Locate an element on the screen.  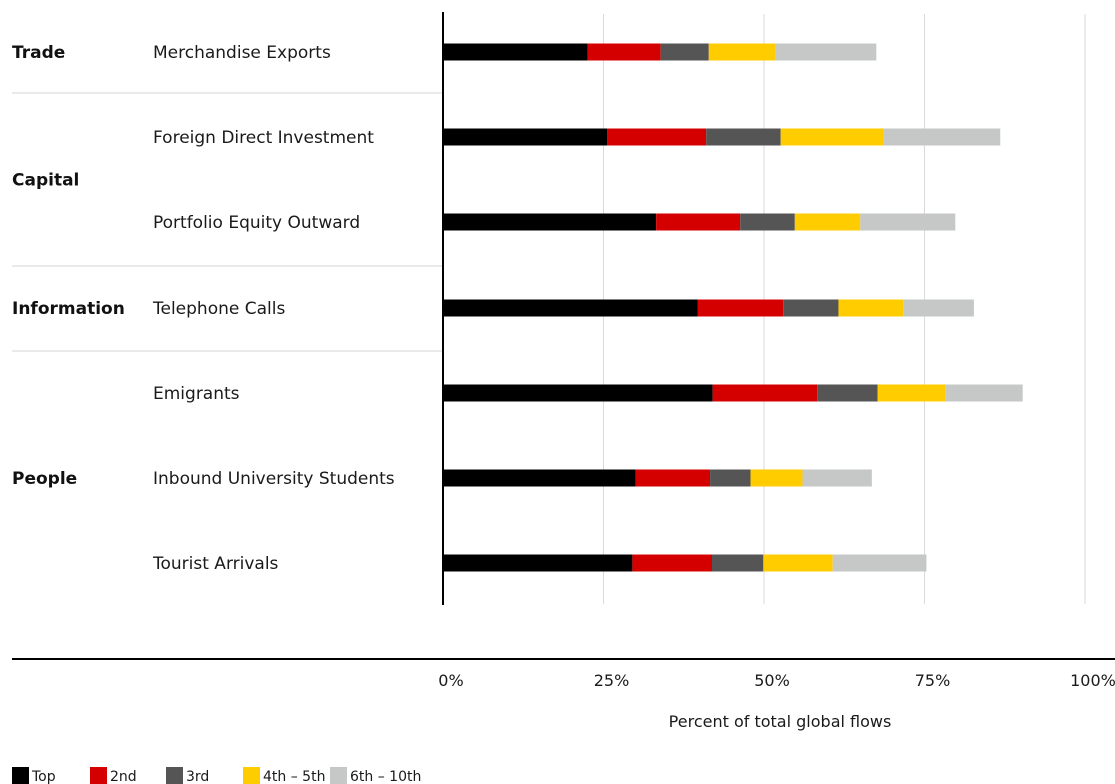
legend: Top 2nd 3rd 4th – 5th 6th – 10th is located at coordinates (216, 775).